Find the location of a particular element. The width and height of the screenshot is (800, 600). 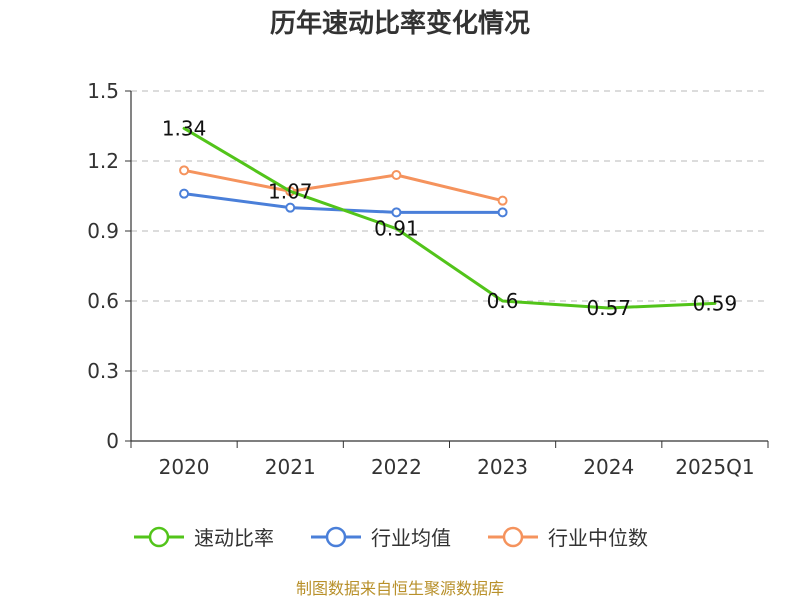

data-label: 0.6 is located at coordinates (503, 301).